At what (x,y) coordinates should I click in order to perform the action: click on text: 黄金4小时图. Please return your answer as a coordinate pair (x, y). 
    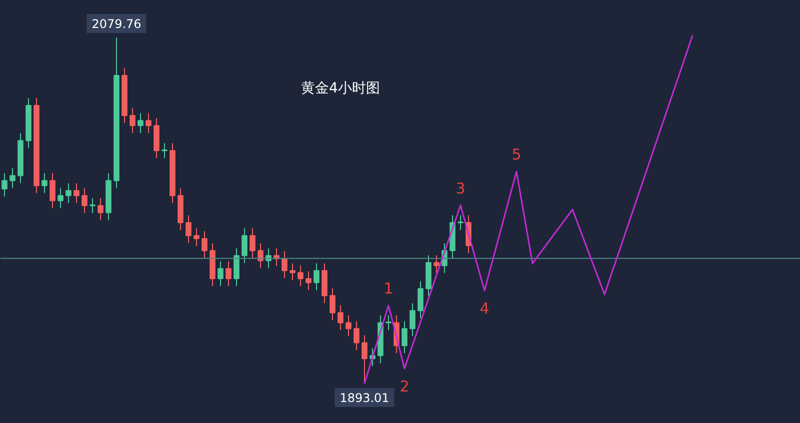
    Looking at the image, I should click on (340, 88).